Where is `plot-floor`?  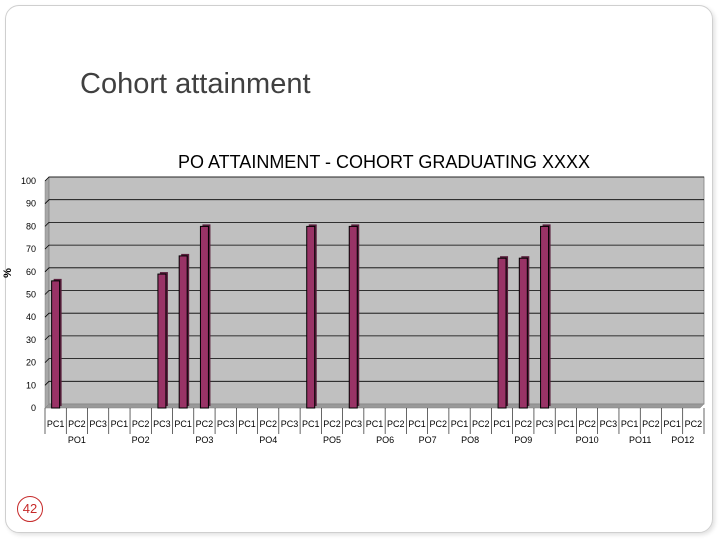
plot-floor is located at coordinates (374, 406).